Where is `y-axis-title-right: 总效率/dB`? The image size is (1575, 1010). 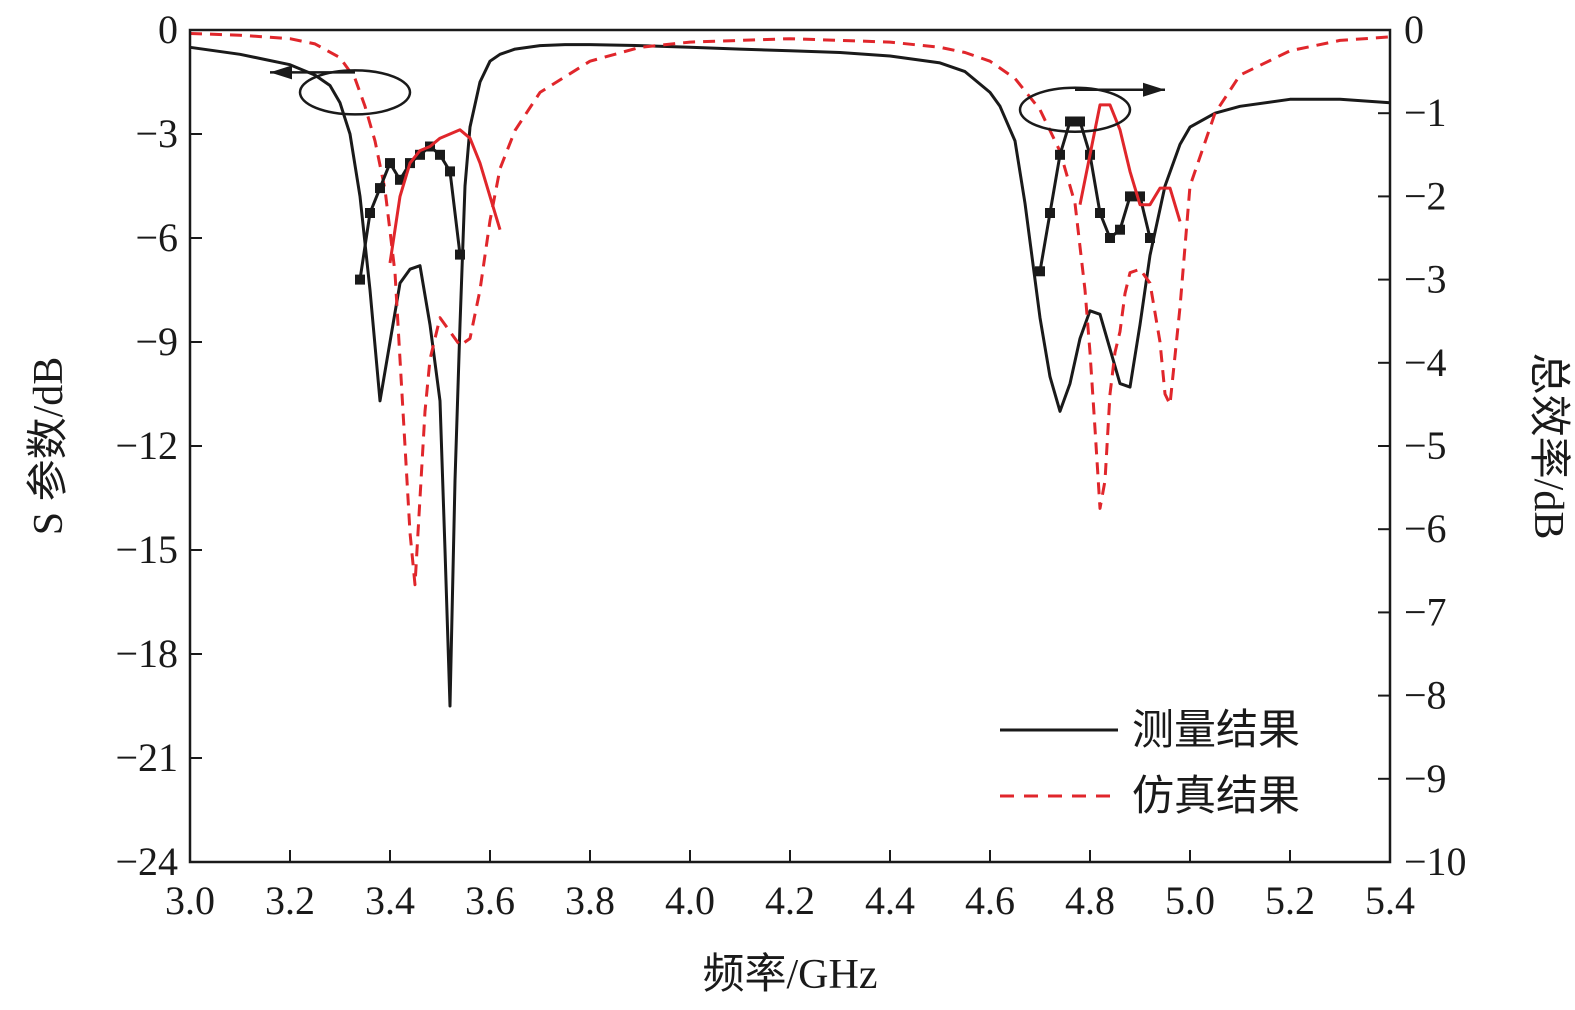
y-axis-title-right: 总效率/dB is located at coordinates (1548, 446).